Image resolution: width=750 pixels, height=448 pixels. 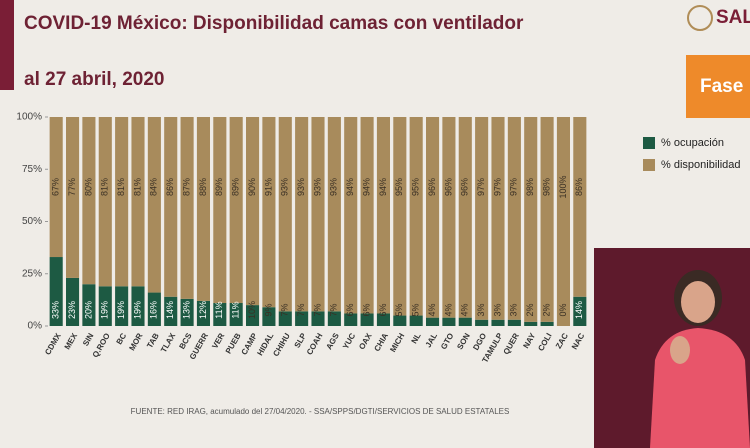 What do you see at coordinates (497, 187) in the screenshot?
I see `value-label: 97%` at bounding box center [497, 187].